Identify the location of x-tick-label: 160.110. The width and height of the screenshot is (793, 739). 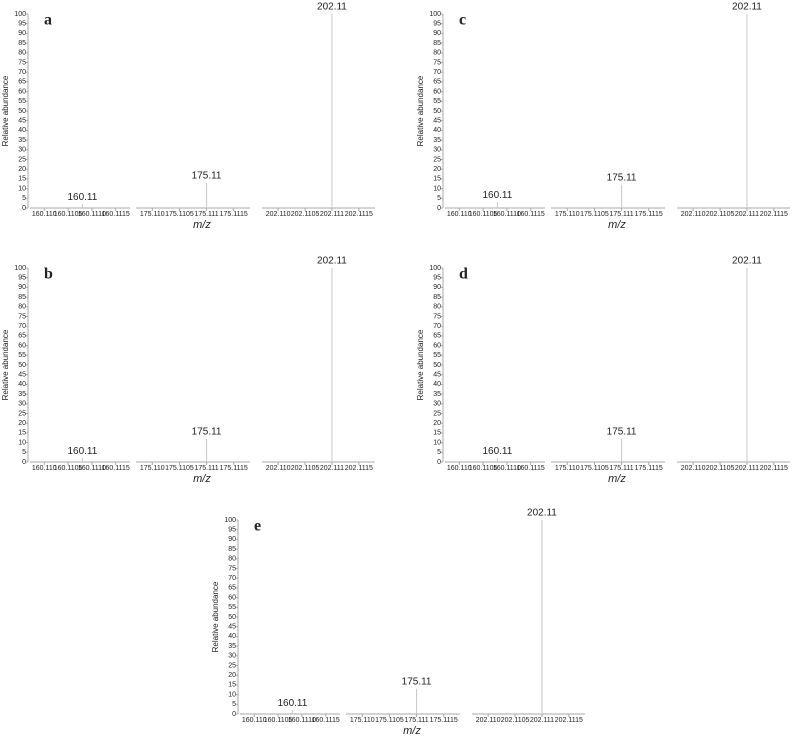
(254, 720).